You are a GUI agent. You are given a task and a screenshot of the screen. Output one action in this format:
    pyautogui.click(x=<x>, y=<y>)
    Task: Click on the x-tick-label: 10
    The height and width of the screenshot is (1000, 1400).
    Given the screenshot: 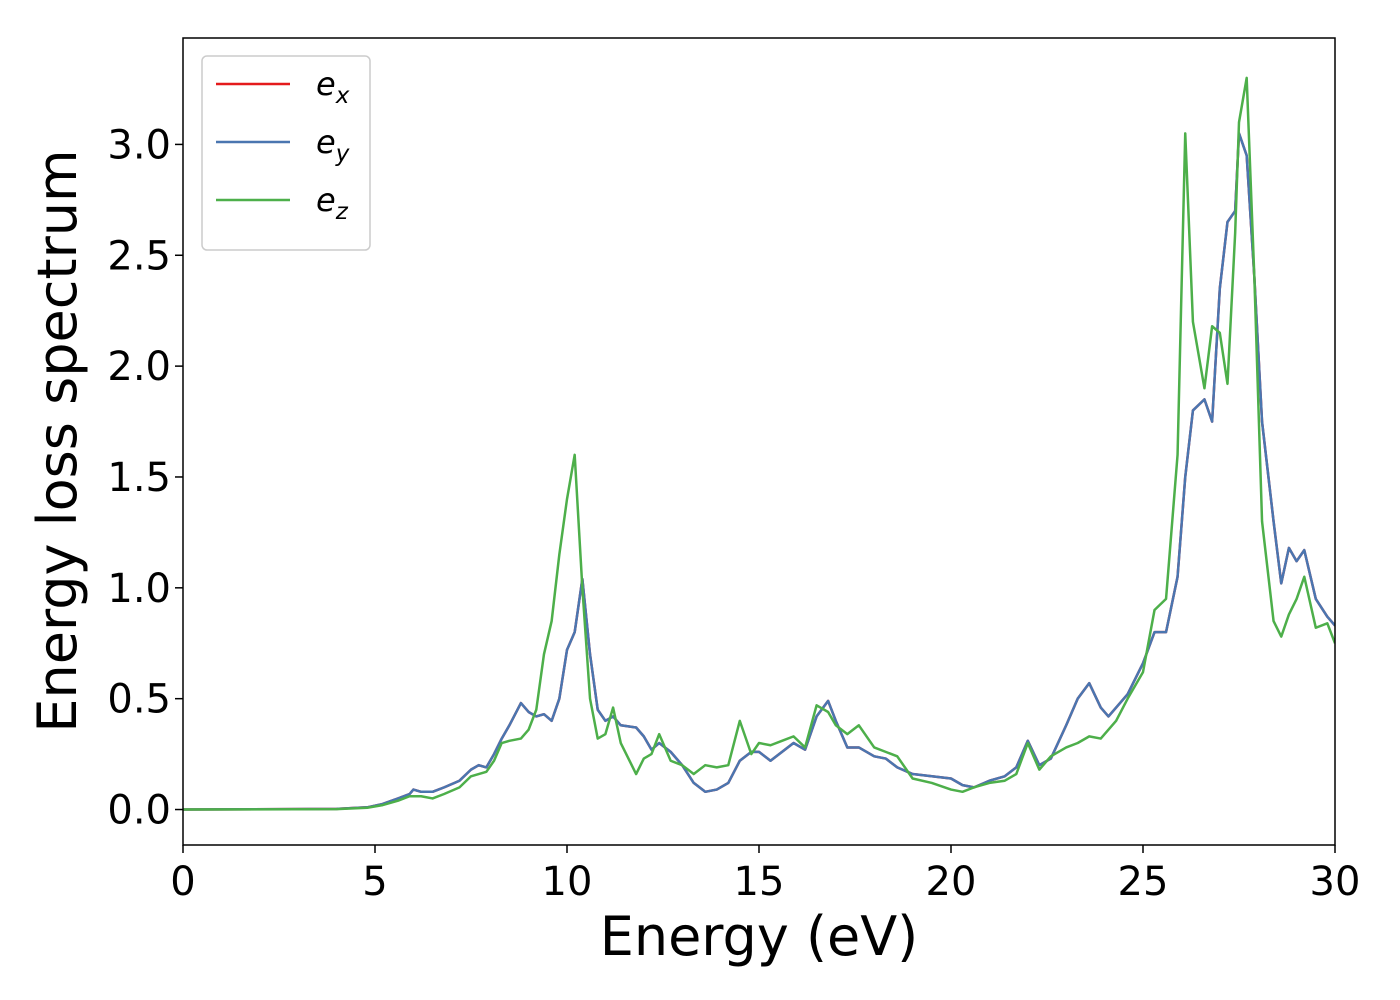 What is the action you would take?
    pyautogui.click(x=567, y=882)
    